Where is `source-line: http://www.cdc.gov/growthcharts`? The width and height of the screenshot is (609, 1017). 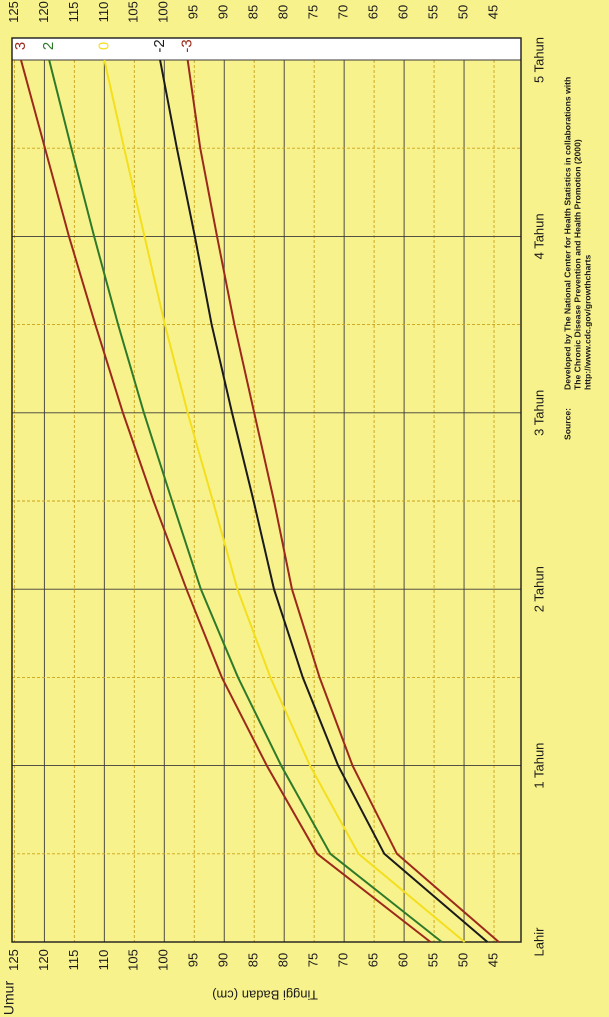 source-line: http://www.cdc.gov/growthcharts is located at coordinates (587, 322).